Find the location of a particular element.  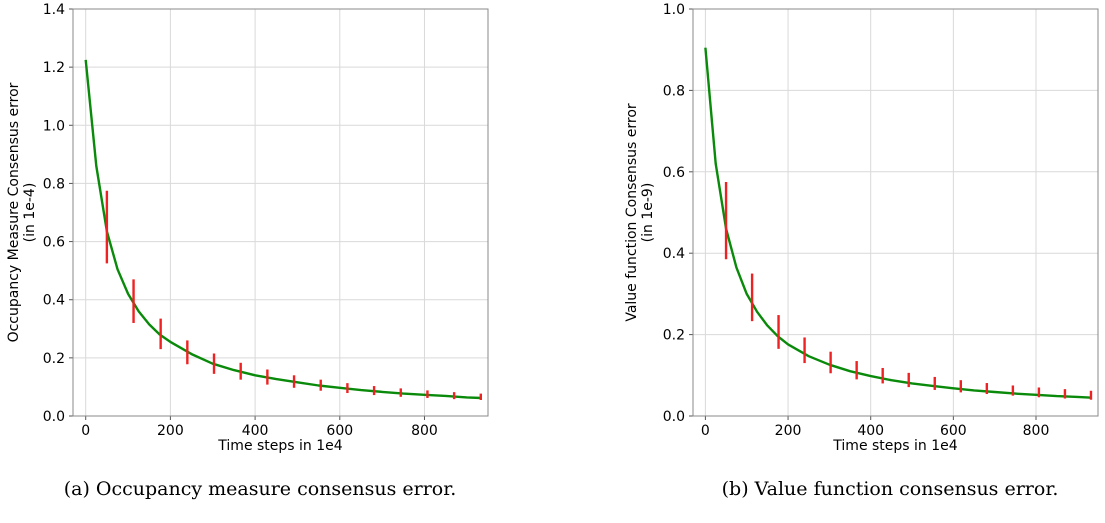

y-tick-label: 1.4 is located at coordinates (54, 10).